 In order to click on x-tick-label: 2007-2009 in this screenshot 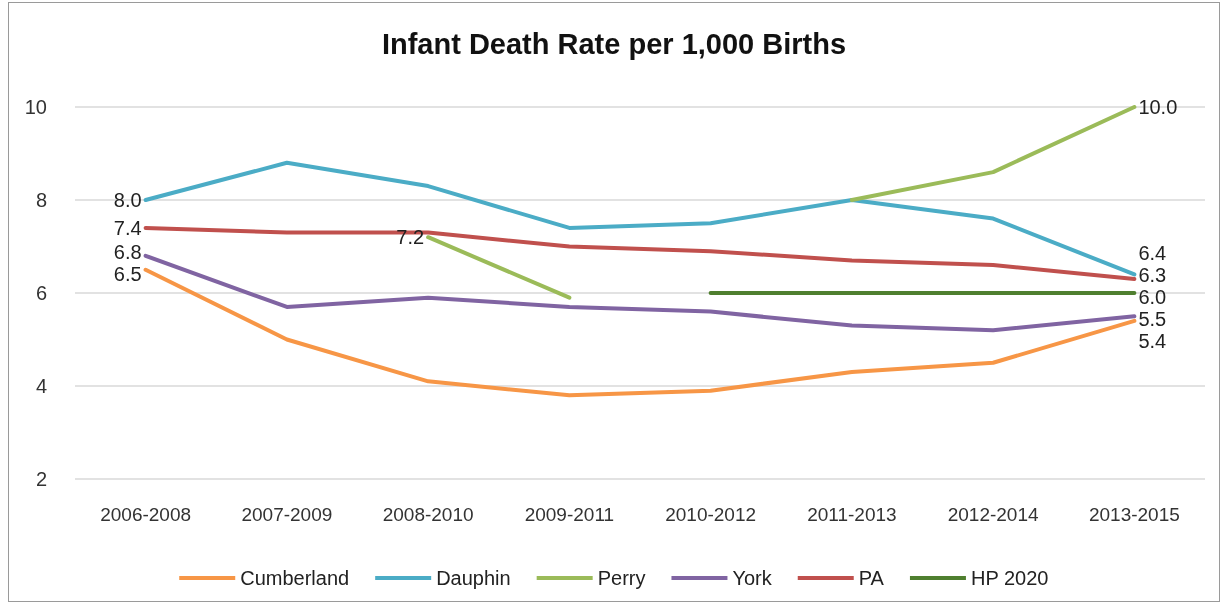, I will do `click(287, 514)`.